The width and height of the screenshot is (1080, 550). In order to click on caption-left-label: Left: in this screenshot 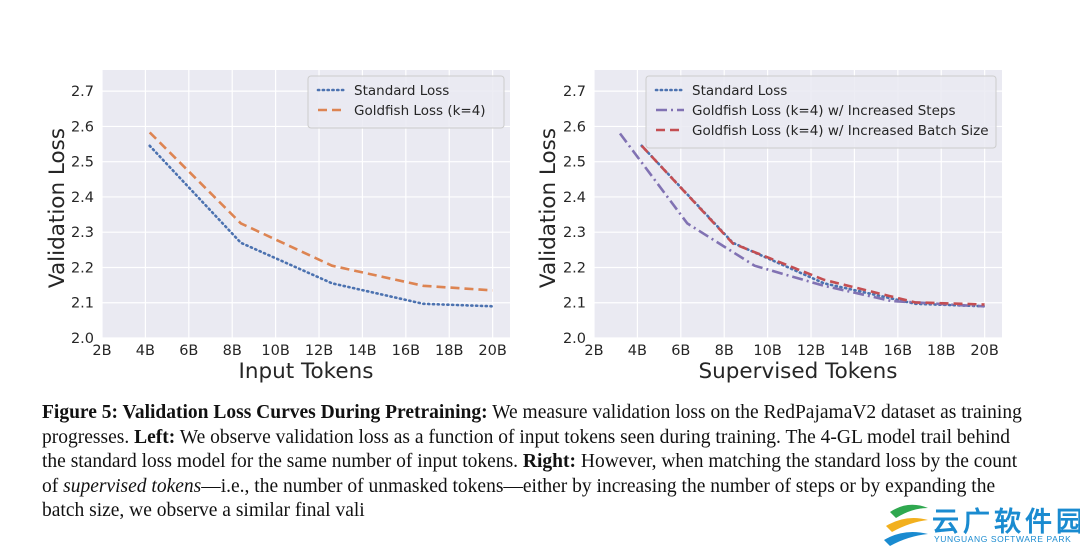, I will do `click(155, 437)`.